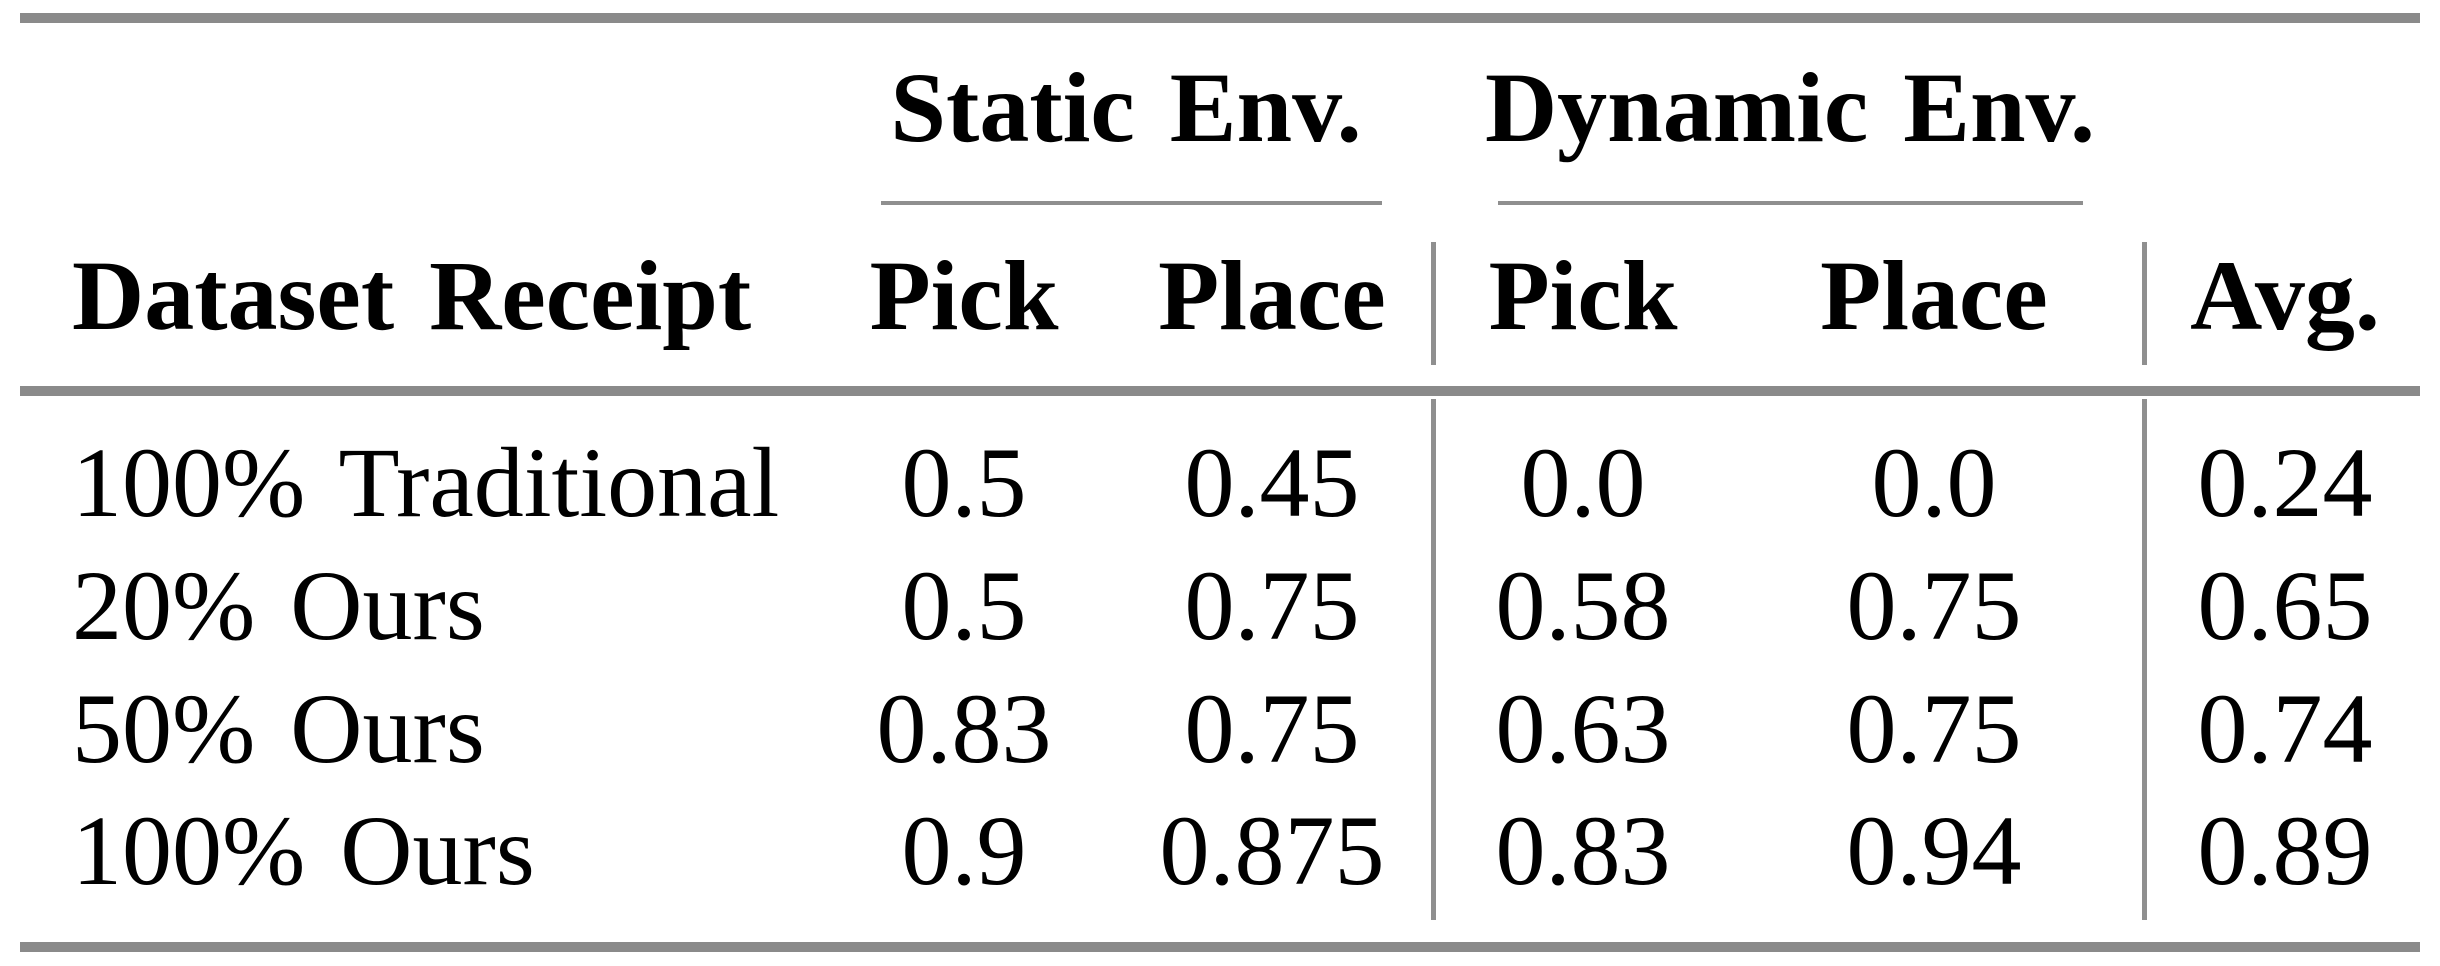  Describe the element at coordinates (1790, 107) in the screenshot. I see `group-header-dynamic-env: Dynamic Env.` at that location.